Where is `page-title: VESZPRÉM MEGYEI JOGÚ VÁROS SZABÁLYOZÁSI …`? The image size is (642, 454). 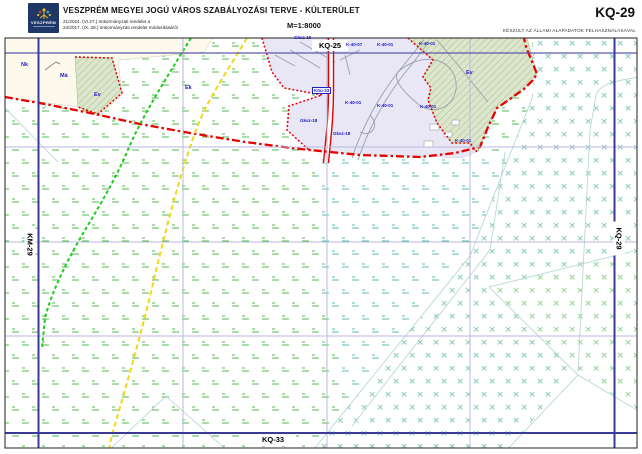 page-title: VESZPRÉM MEGYEI JOGÚ VÁROS SZABÁLYOZÁSI … is located at coordinates (211, 10).